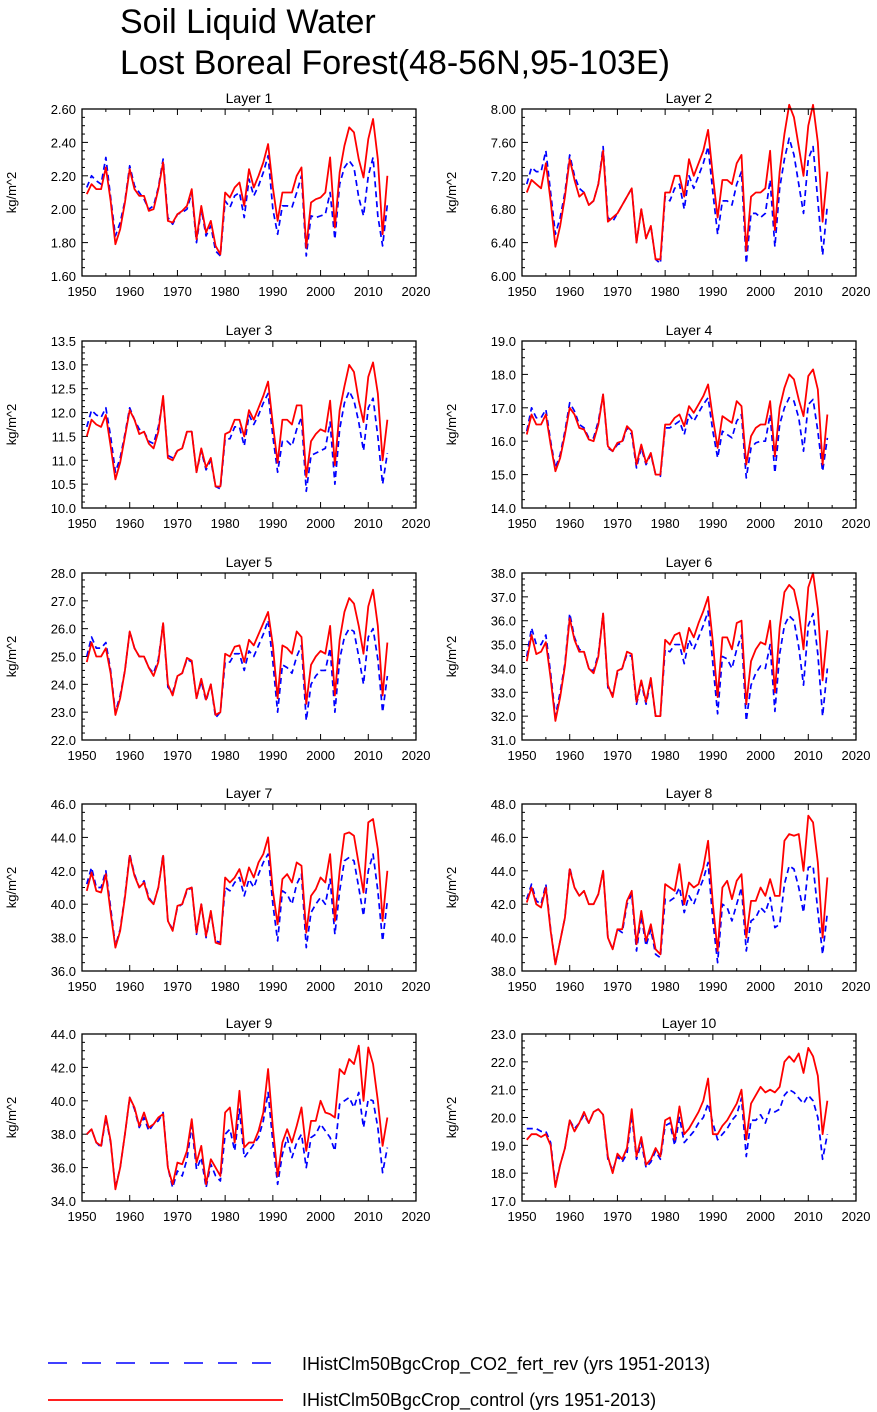 This screenshot has height=1412, width=877. Describe the element at coordinates (503, 597) in the screenshot. I see `y-tick-label: 37.0` at that location.